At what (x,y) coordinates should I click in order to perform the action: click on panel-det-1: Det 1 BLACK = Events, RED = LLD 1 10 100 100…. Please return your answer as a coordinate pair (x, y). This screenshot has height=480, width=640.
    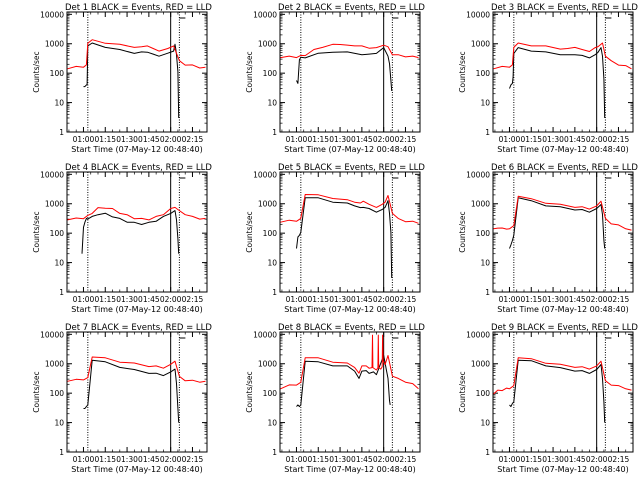
    Looking at the image, I should click on (122, 78).